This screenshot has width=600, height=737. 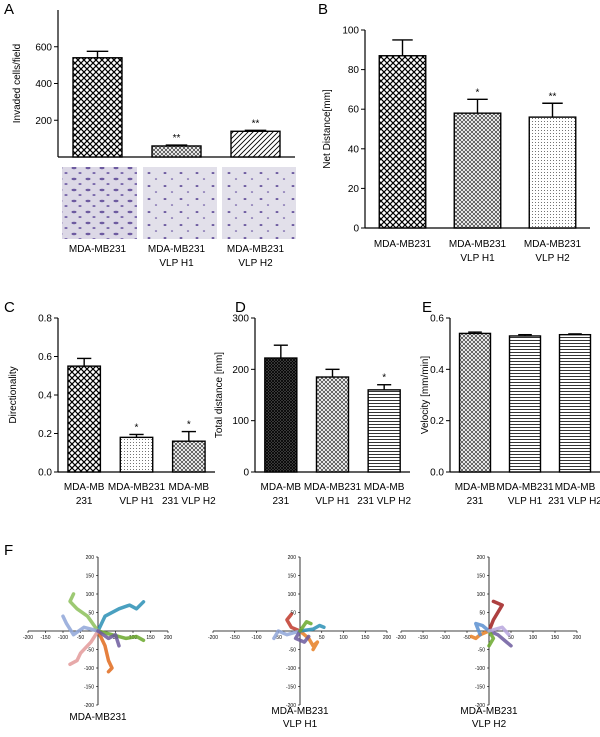 What do you see at coordinates (43, 47) in the screenshot?
I see `y-tick-label: 600` at bounding box center [43, 47].